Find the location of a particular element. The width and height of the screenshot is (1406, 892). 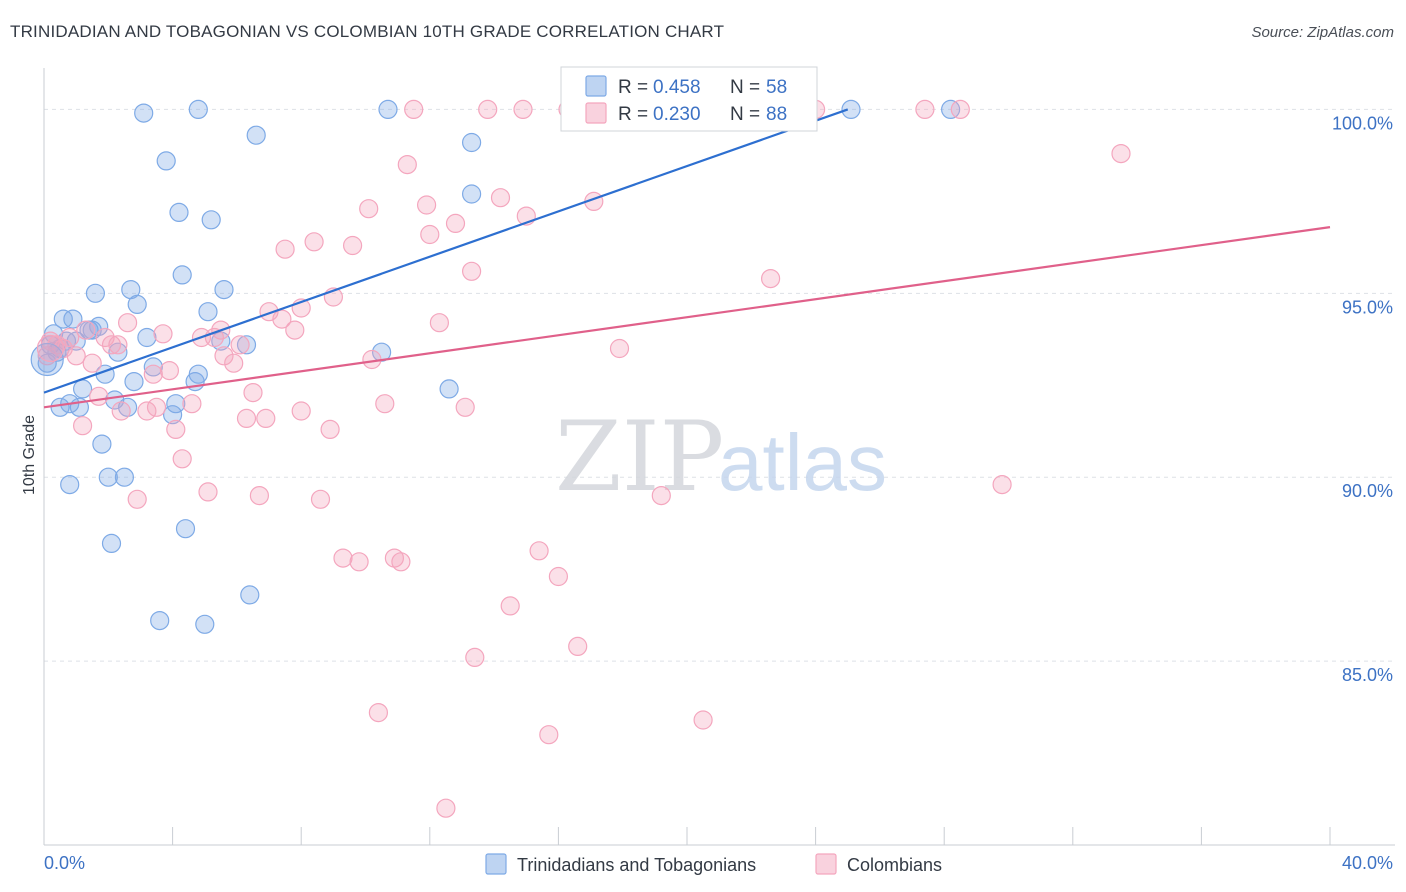

y-axis-title: 10th Grade is located at coordinates (29, 455).